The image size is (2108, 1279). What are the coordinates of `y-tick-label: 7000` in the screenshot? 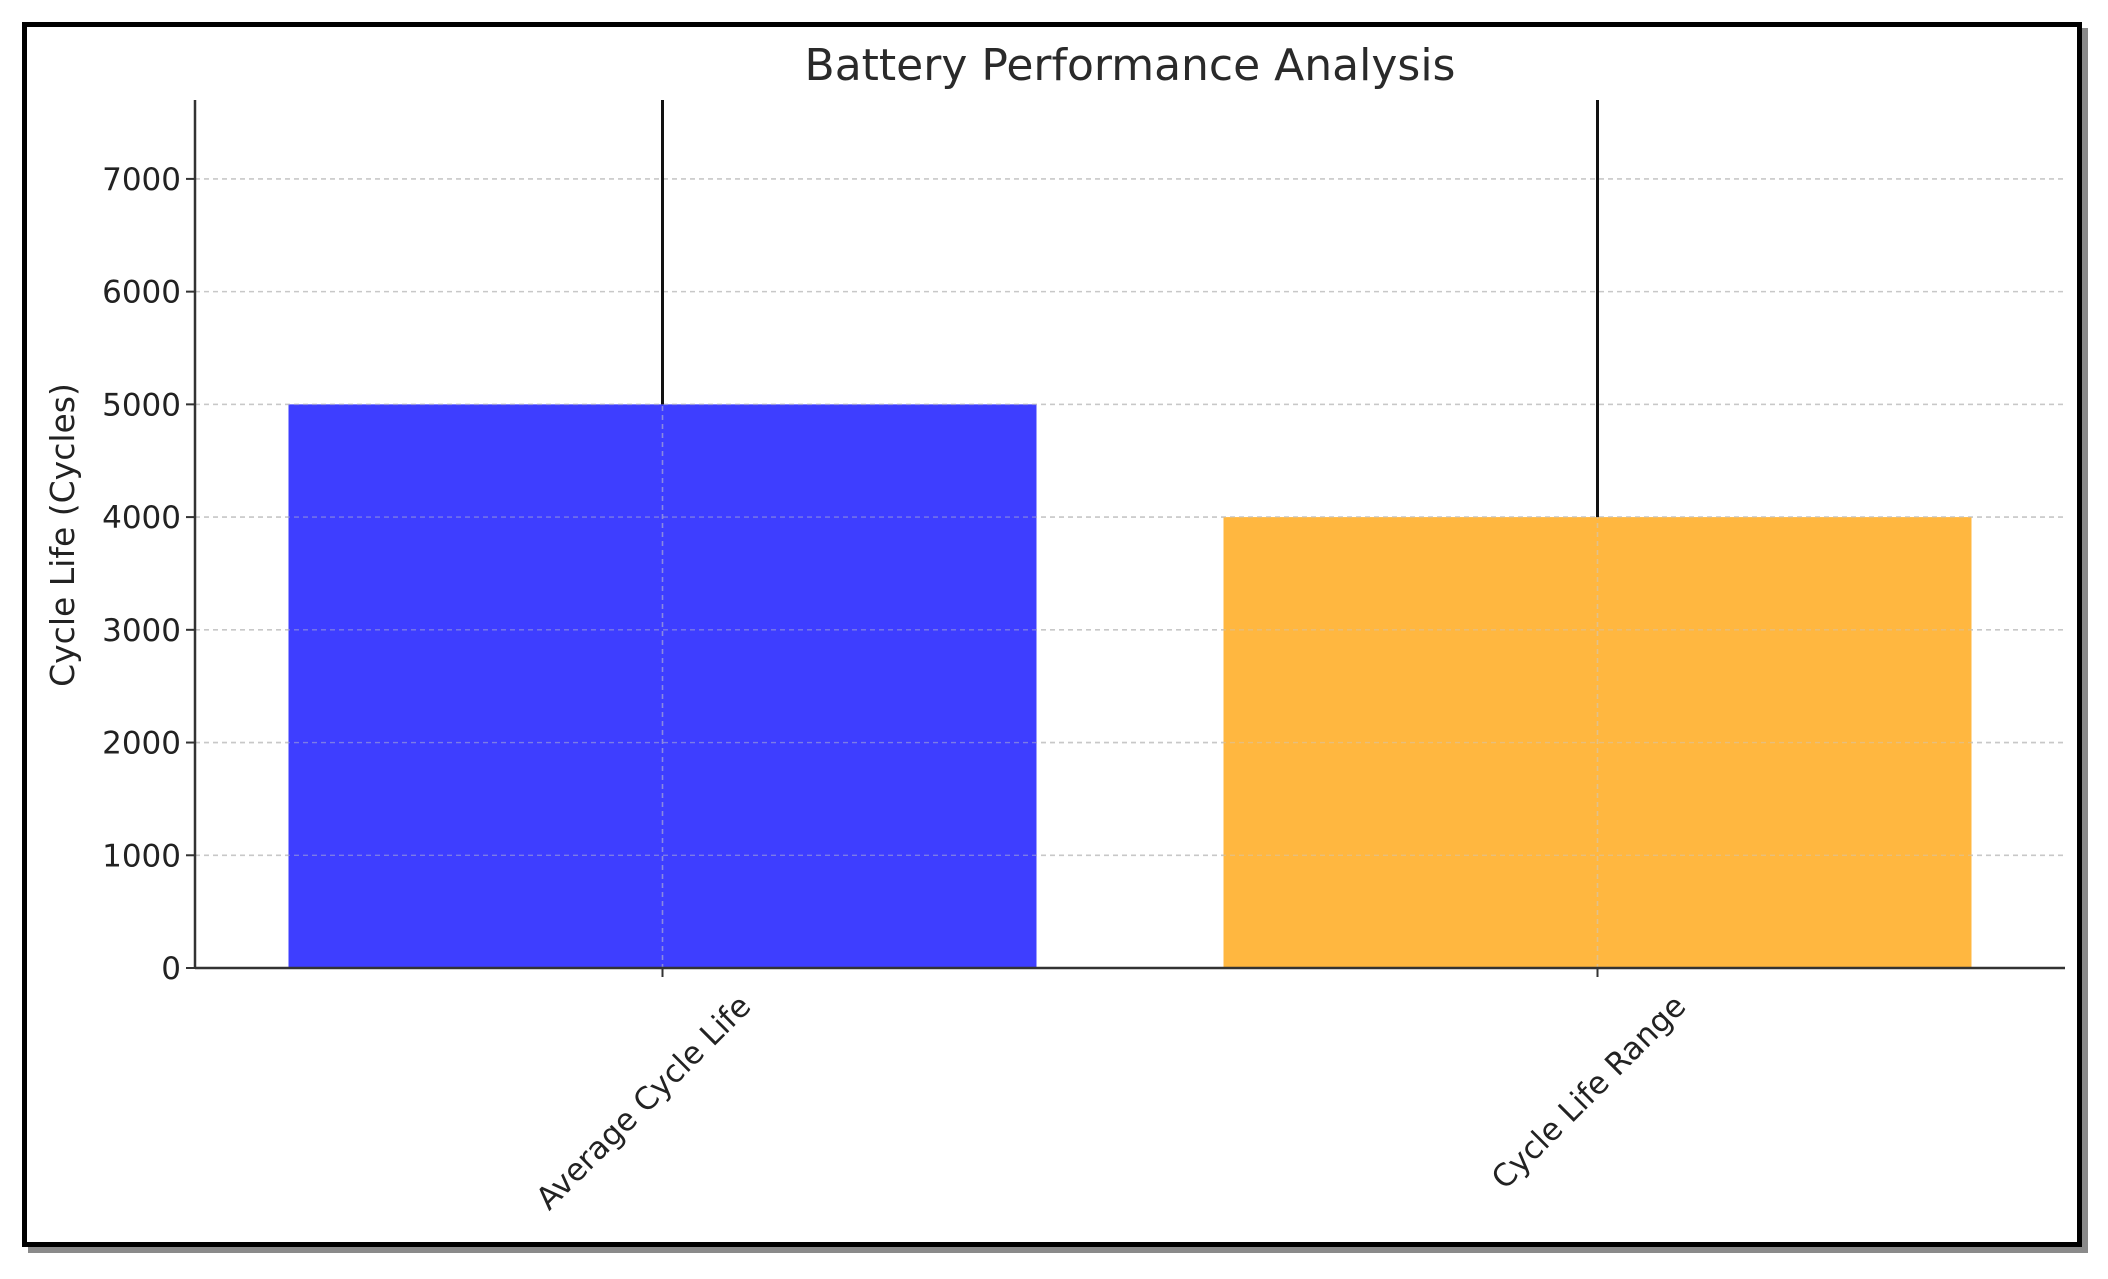 It's located at (141, 180).